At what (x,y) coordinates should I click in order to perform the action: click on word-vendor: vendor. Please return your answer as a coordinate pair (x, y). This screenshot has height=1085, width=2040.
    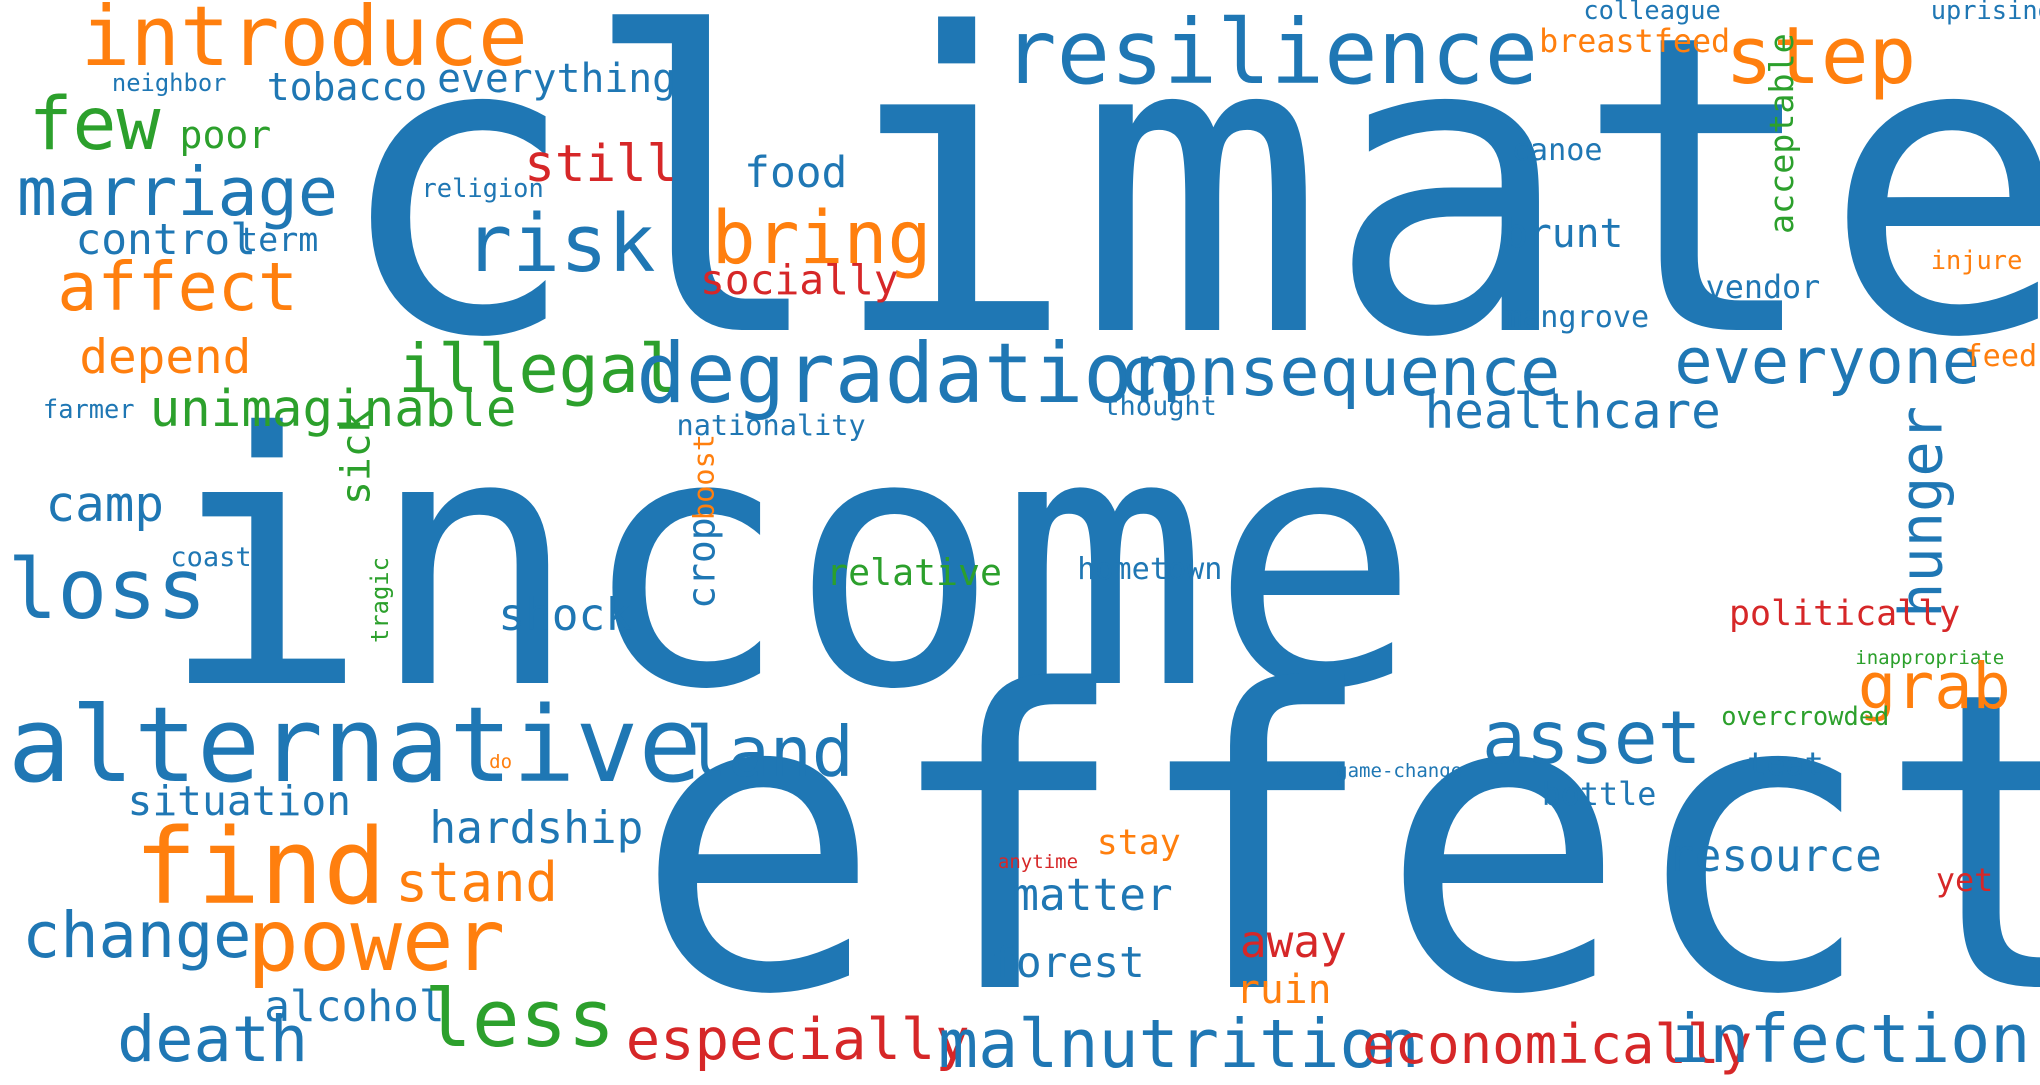
    Looking at the image, I should click on (1763, 287).